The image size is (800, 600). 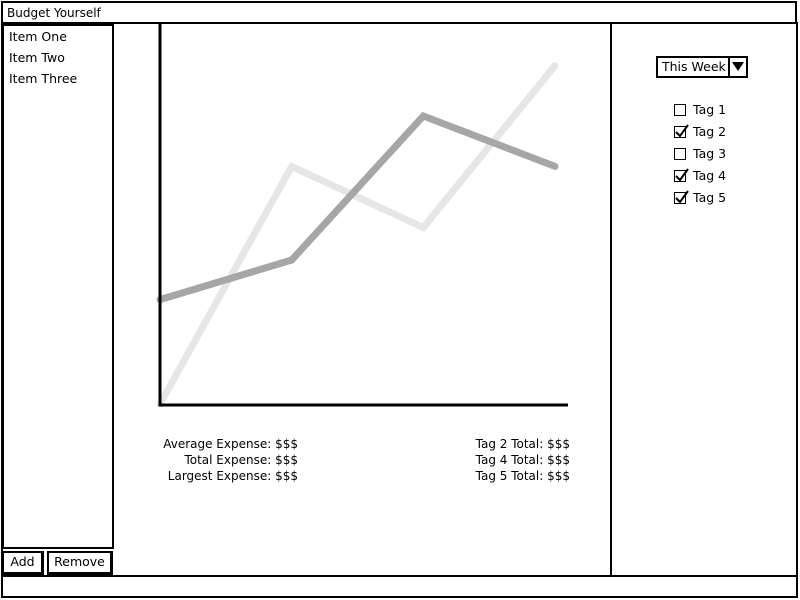 I want to click on tag-option-4: Tag 4, so click(x=727, y=177).